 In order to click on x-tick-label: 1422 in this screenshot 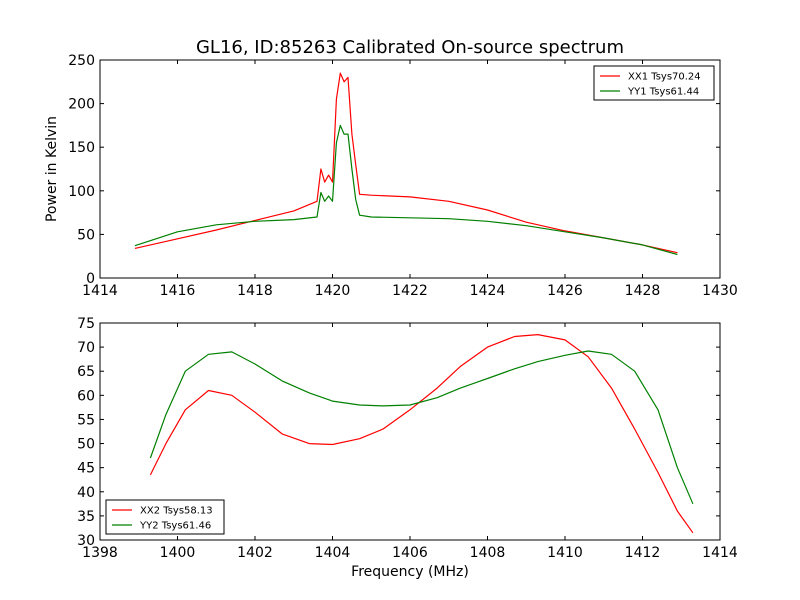, I will do `click(410, 291)`.